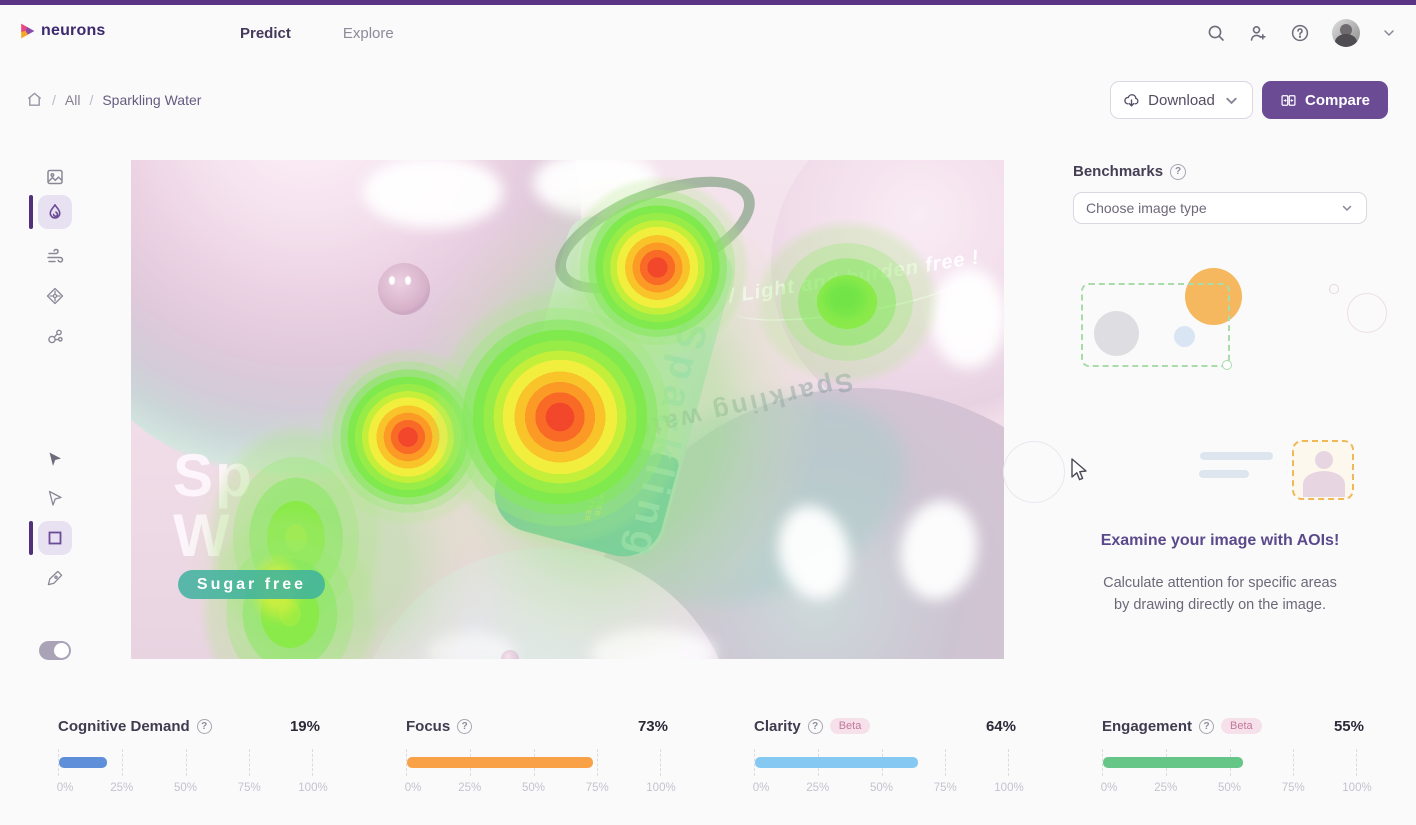  I want to click on metric-clarity: Clarity Beta 64% 0%25%50%75%100%, so click(888, 756).